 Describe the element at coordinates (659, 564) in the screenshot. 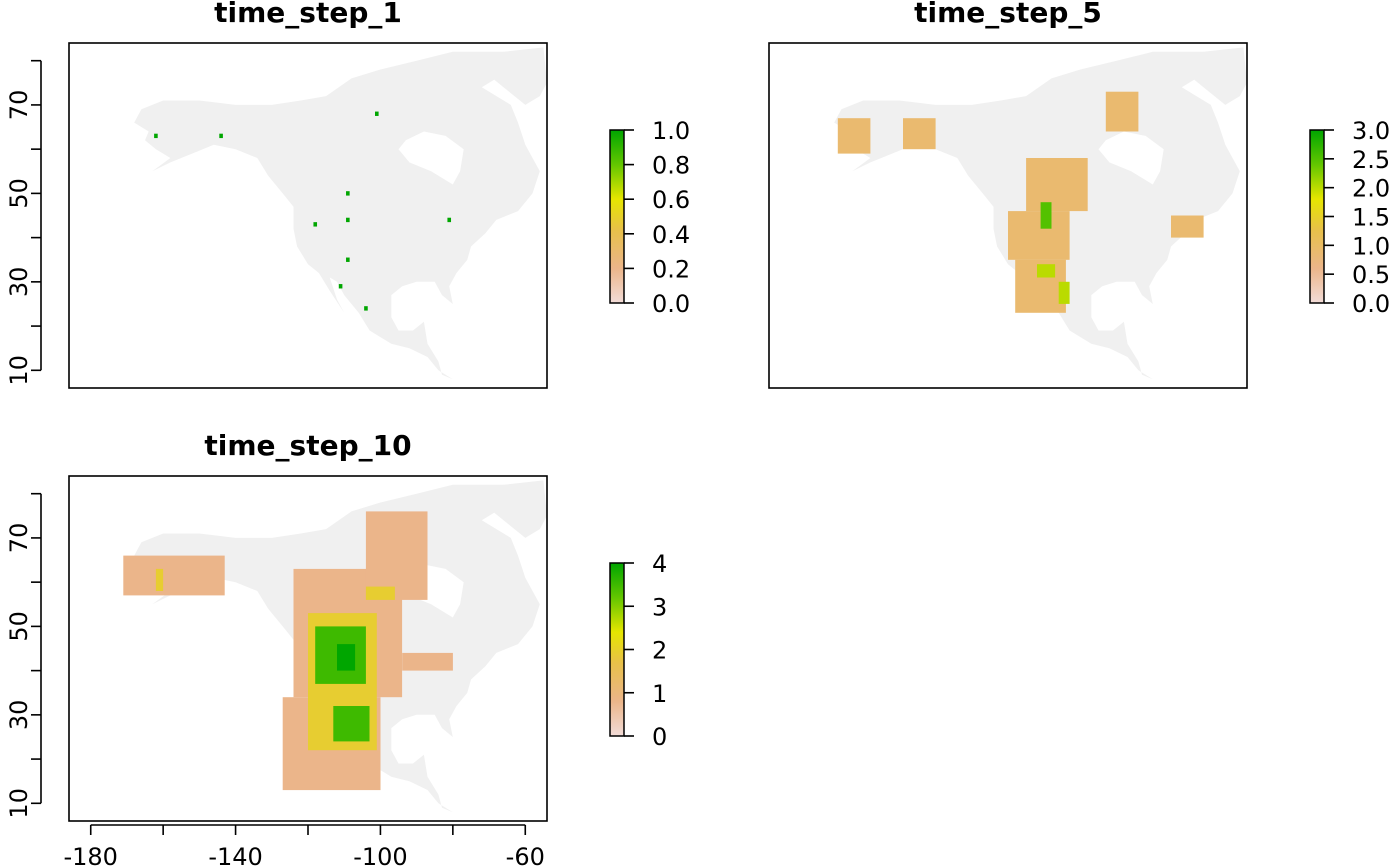

I see `legend-label: 4` at that location.